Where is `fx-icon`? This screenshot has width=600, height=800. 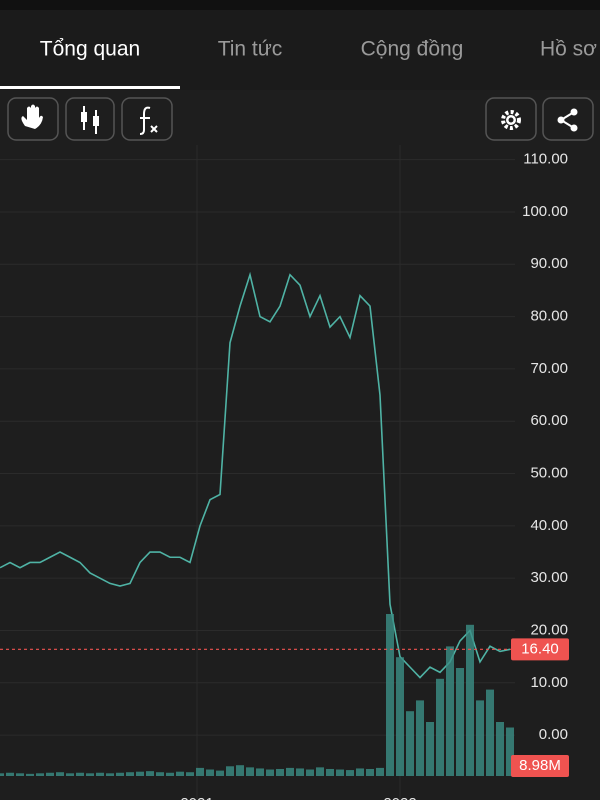 fx-icon is located at coordinates (148, 120).